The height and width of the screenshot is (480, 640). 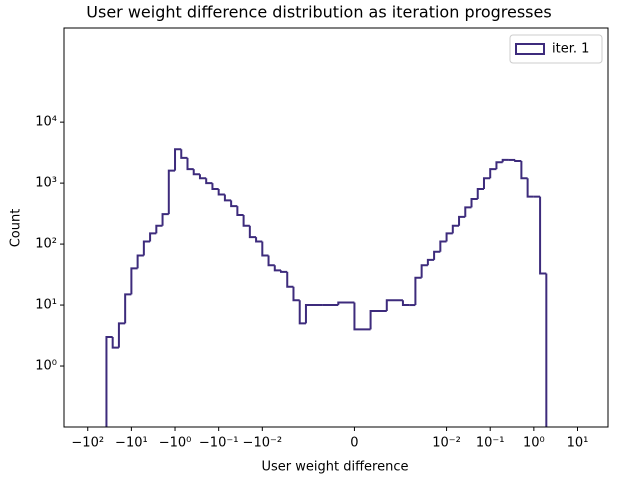 What do you see at coordinates (87, 443) in the screenshot?
I see `x-tick-label: −10²` at bounding box center [87, 443].